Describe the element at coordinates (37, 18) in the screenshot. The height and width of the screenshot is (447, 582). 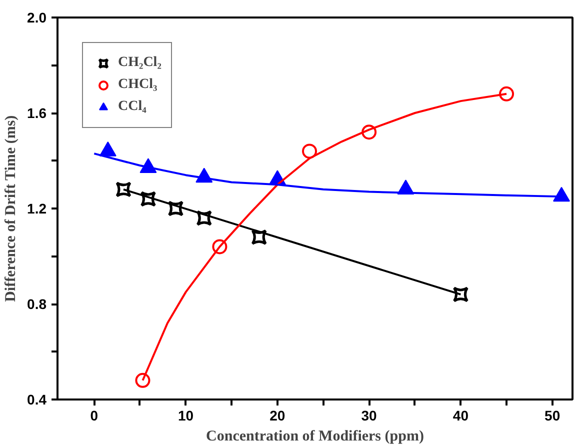
I see `y-tick-label: 2.0` at that location.